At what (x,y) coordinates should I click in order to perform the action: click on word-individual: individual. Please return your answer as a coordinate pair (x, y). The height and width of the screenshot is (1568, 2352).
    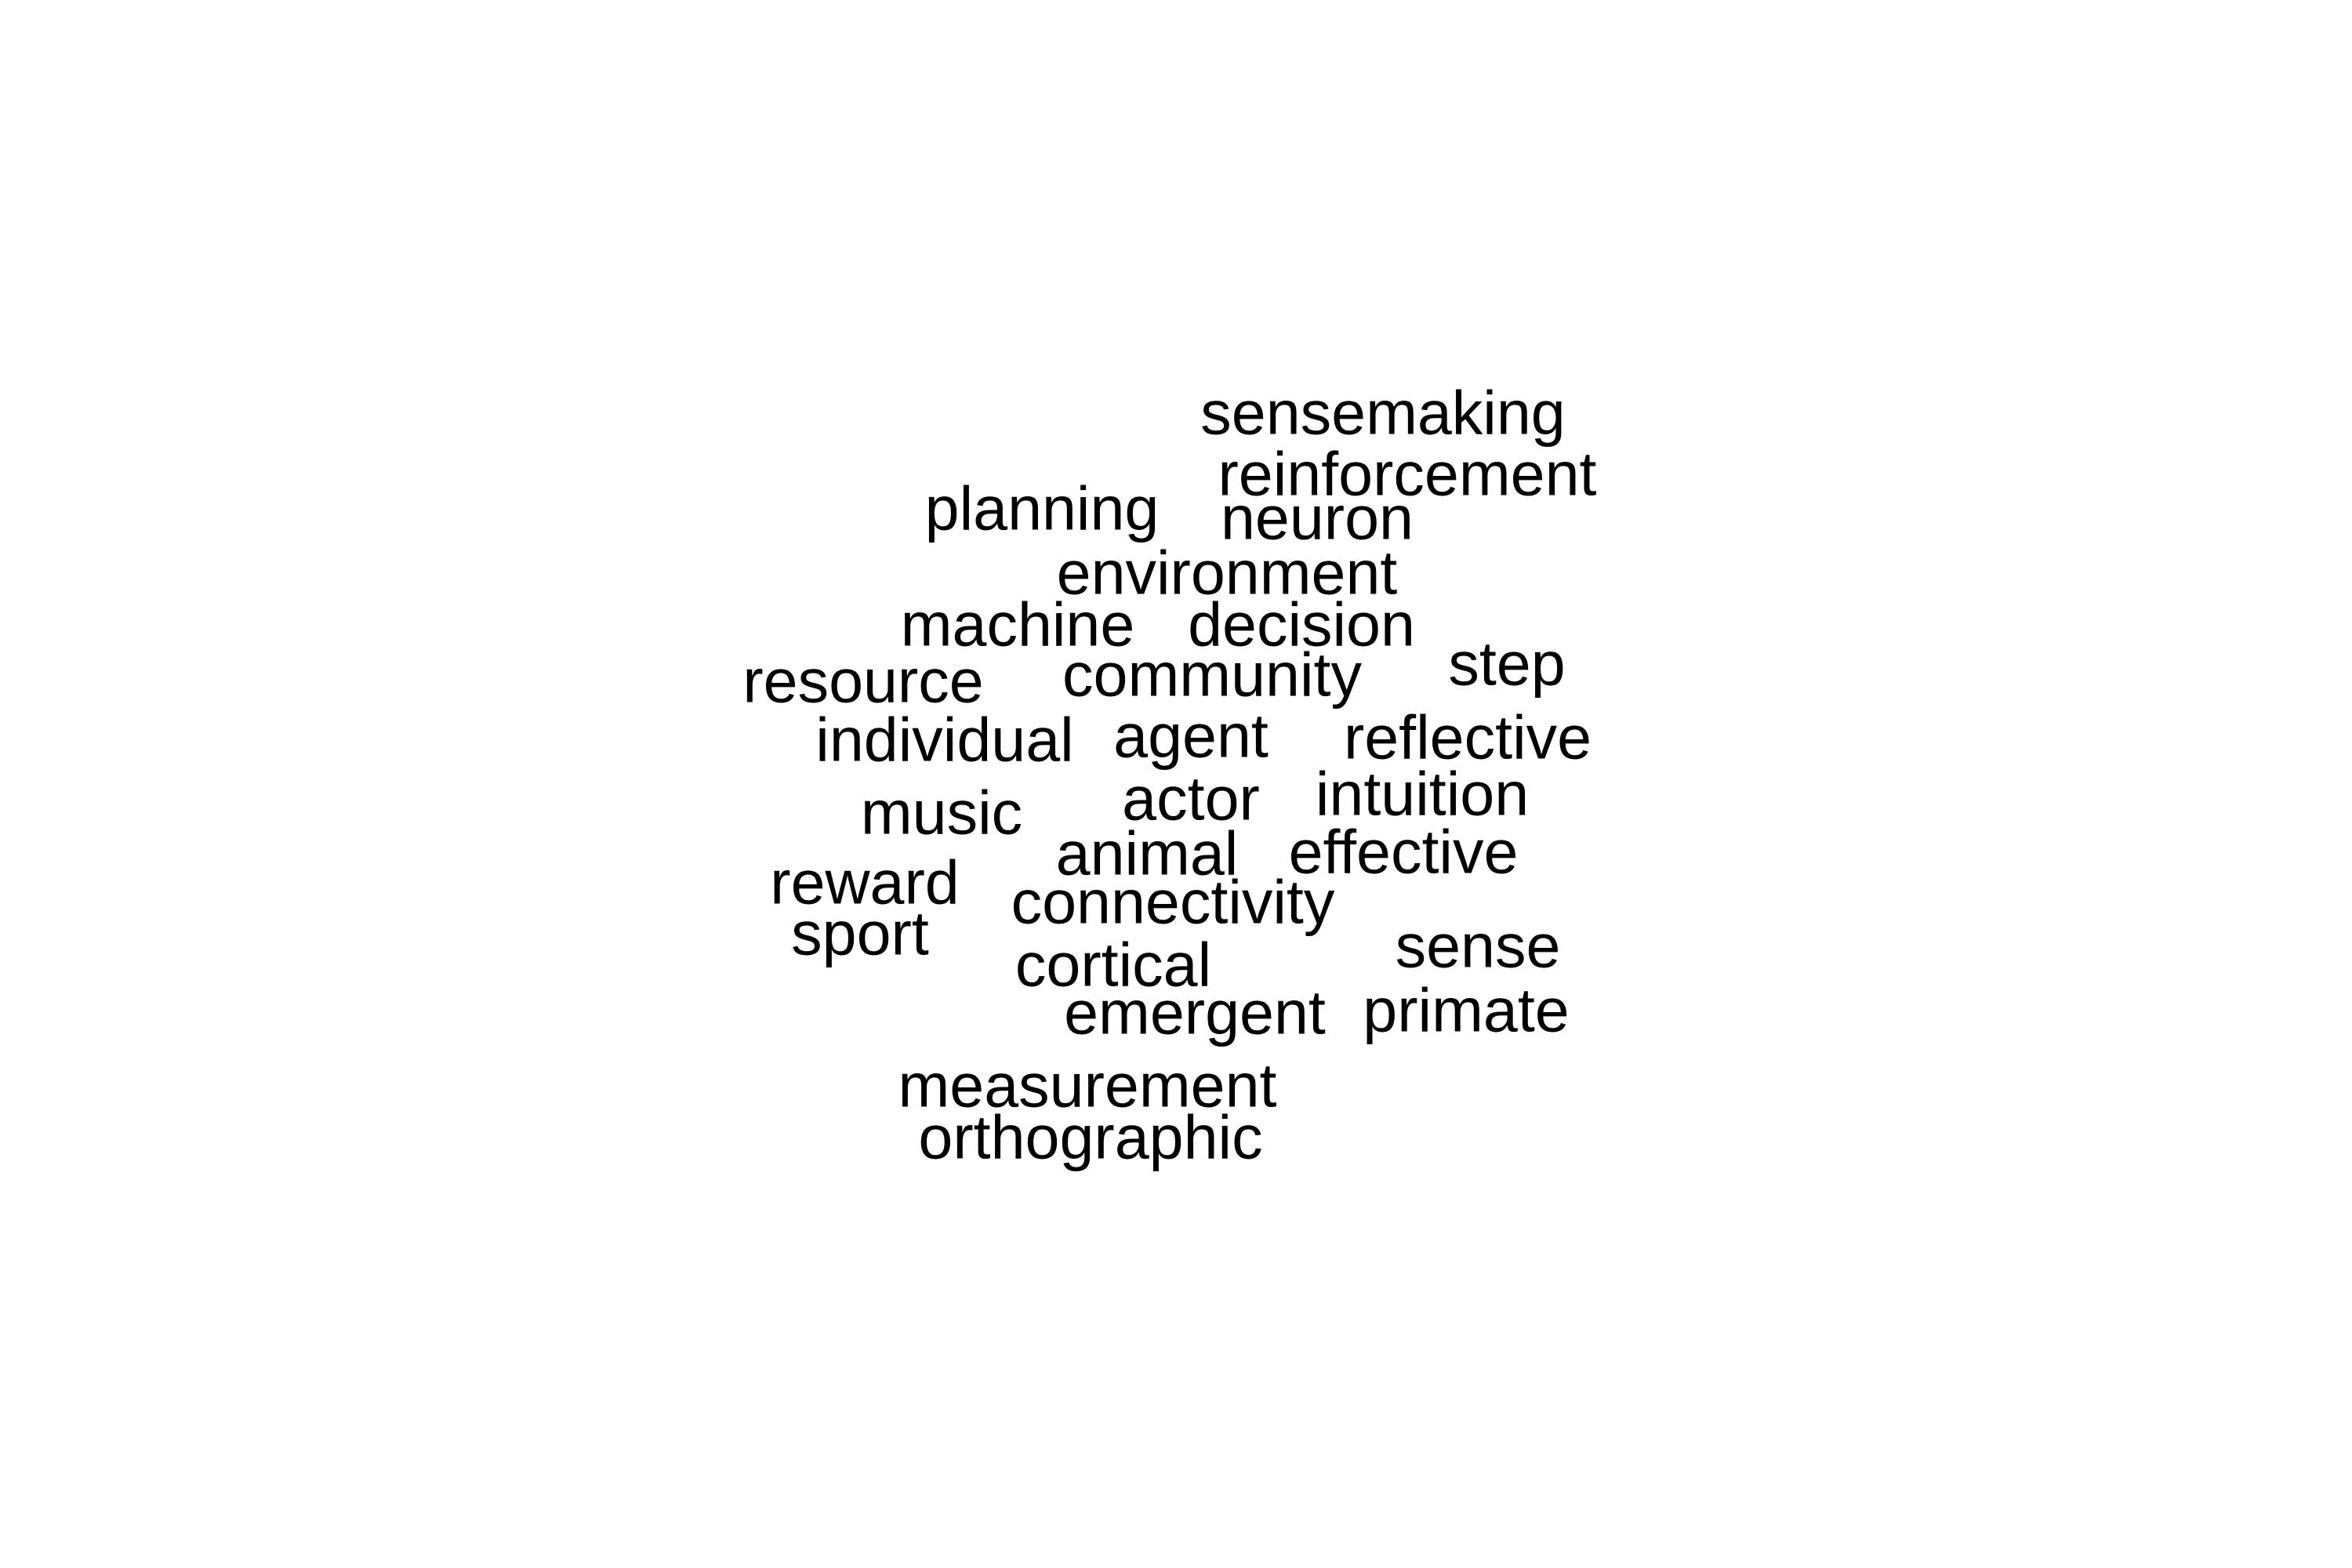
    Looking at the image, I should click on (944, 739).